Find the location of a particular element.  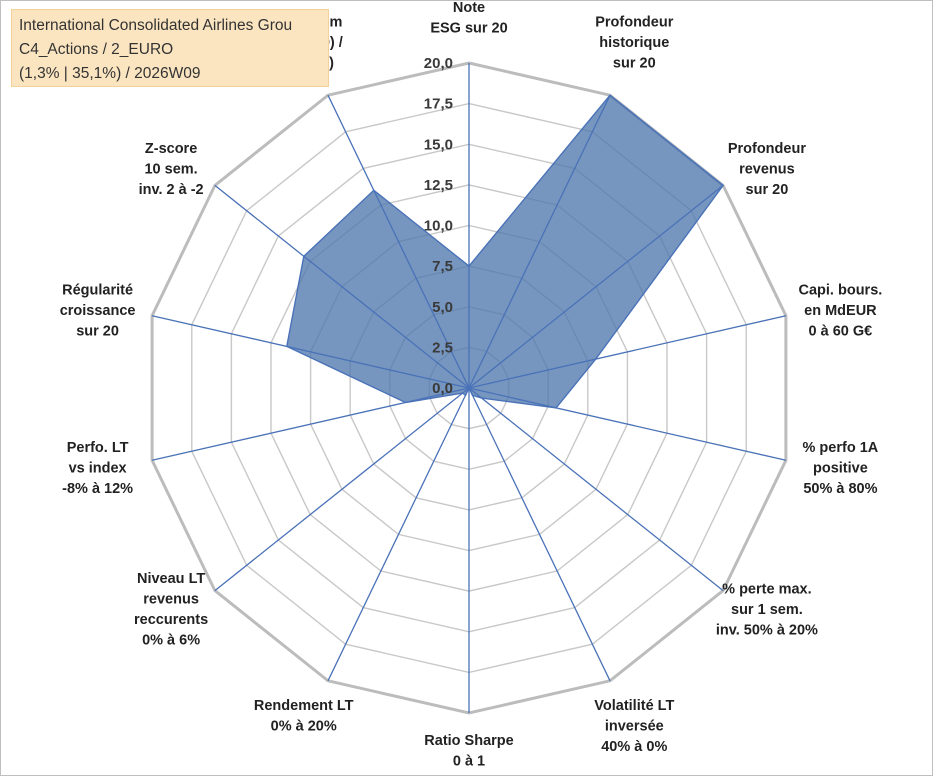

axis-label-line: historique is located at coordinates (634, 43).